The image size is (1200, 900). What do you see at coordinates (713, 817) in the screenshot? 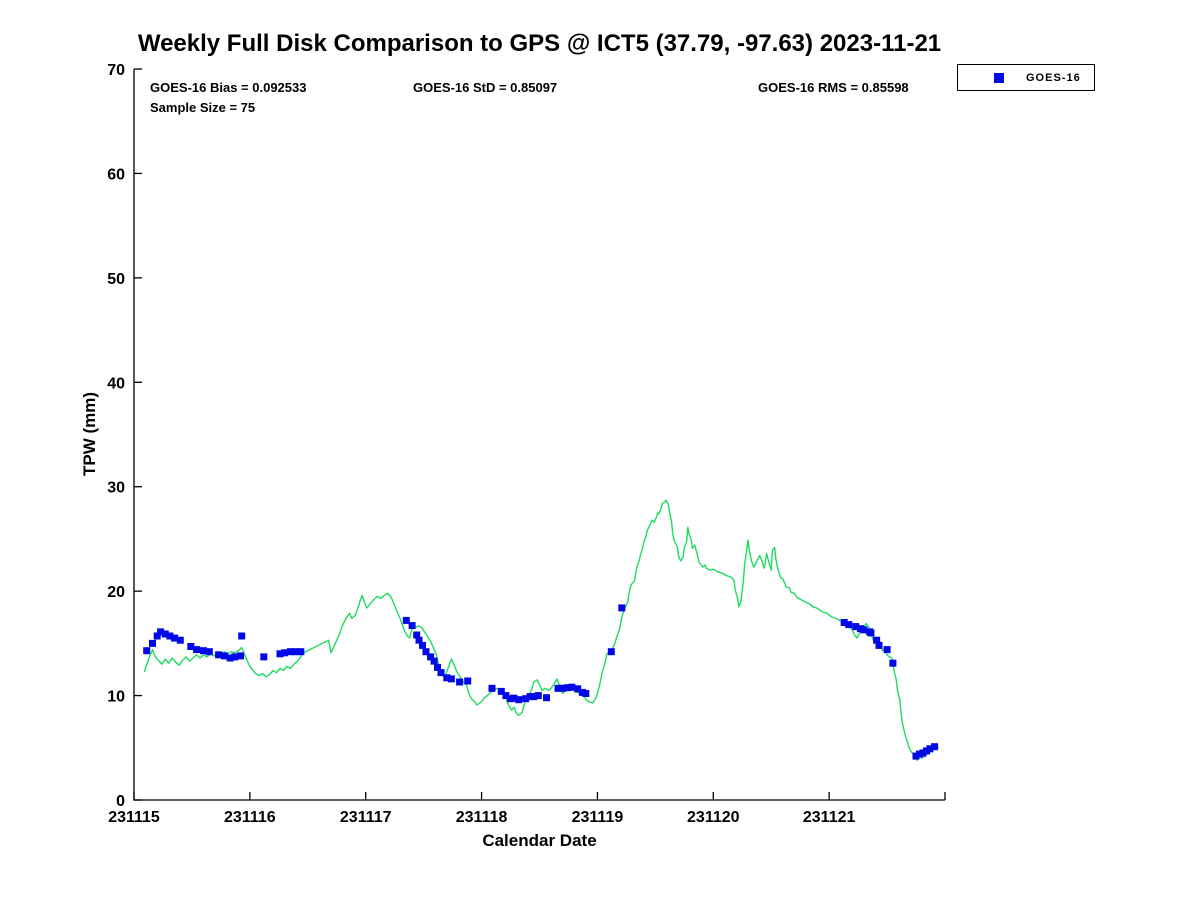
I see `x-tick-label: 231120` at bounding box center [713, 817].